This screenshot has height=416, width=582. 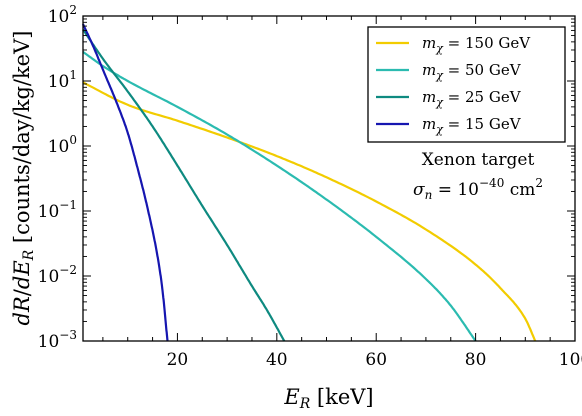 What do you see at coordinates (476, 360) in the screenshot?
I see `x-tick-label: 80` at bounding box center [476, 360].